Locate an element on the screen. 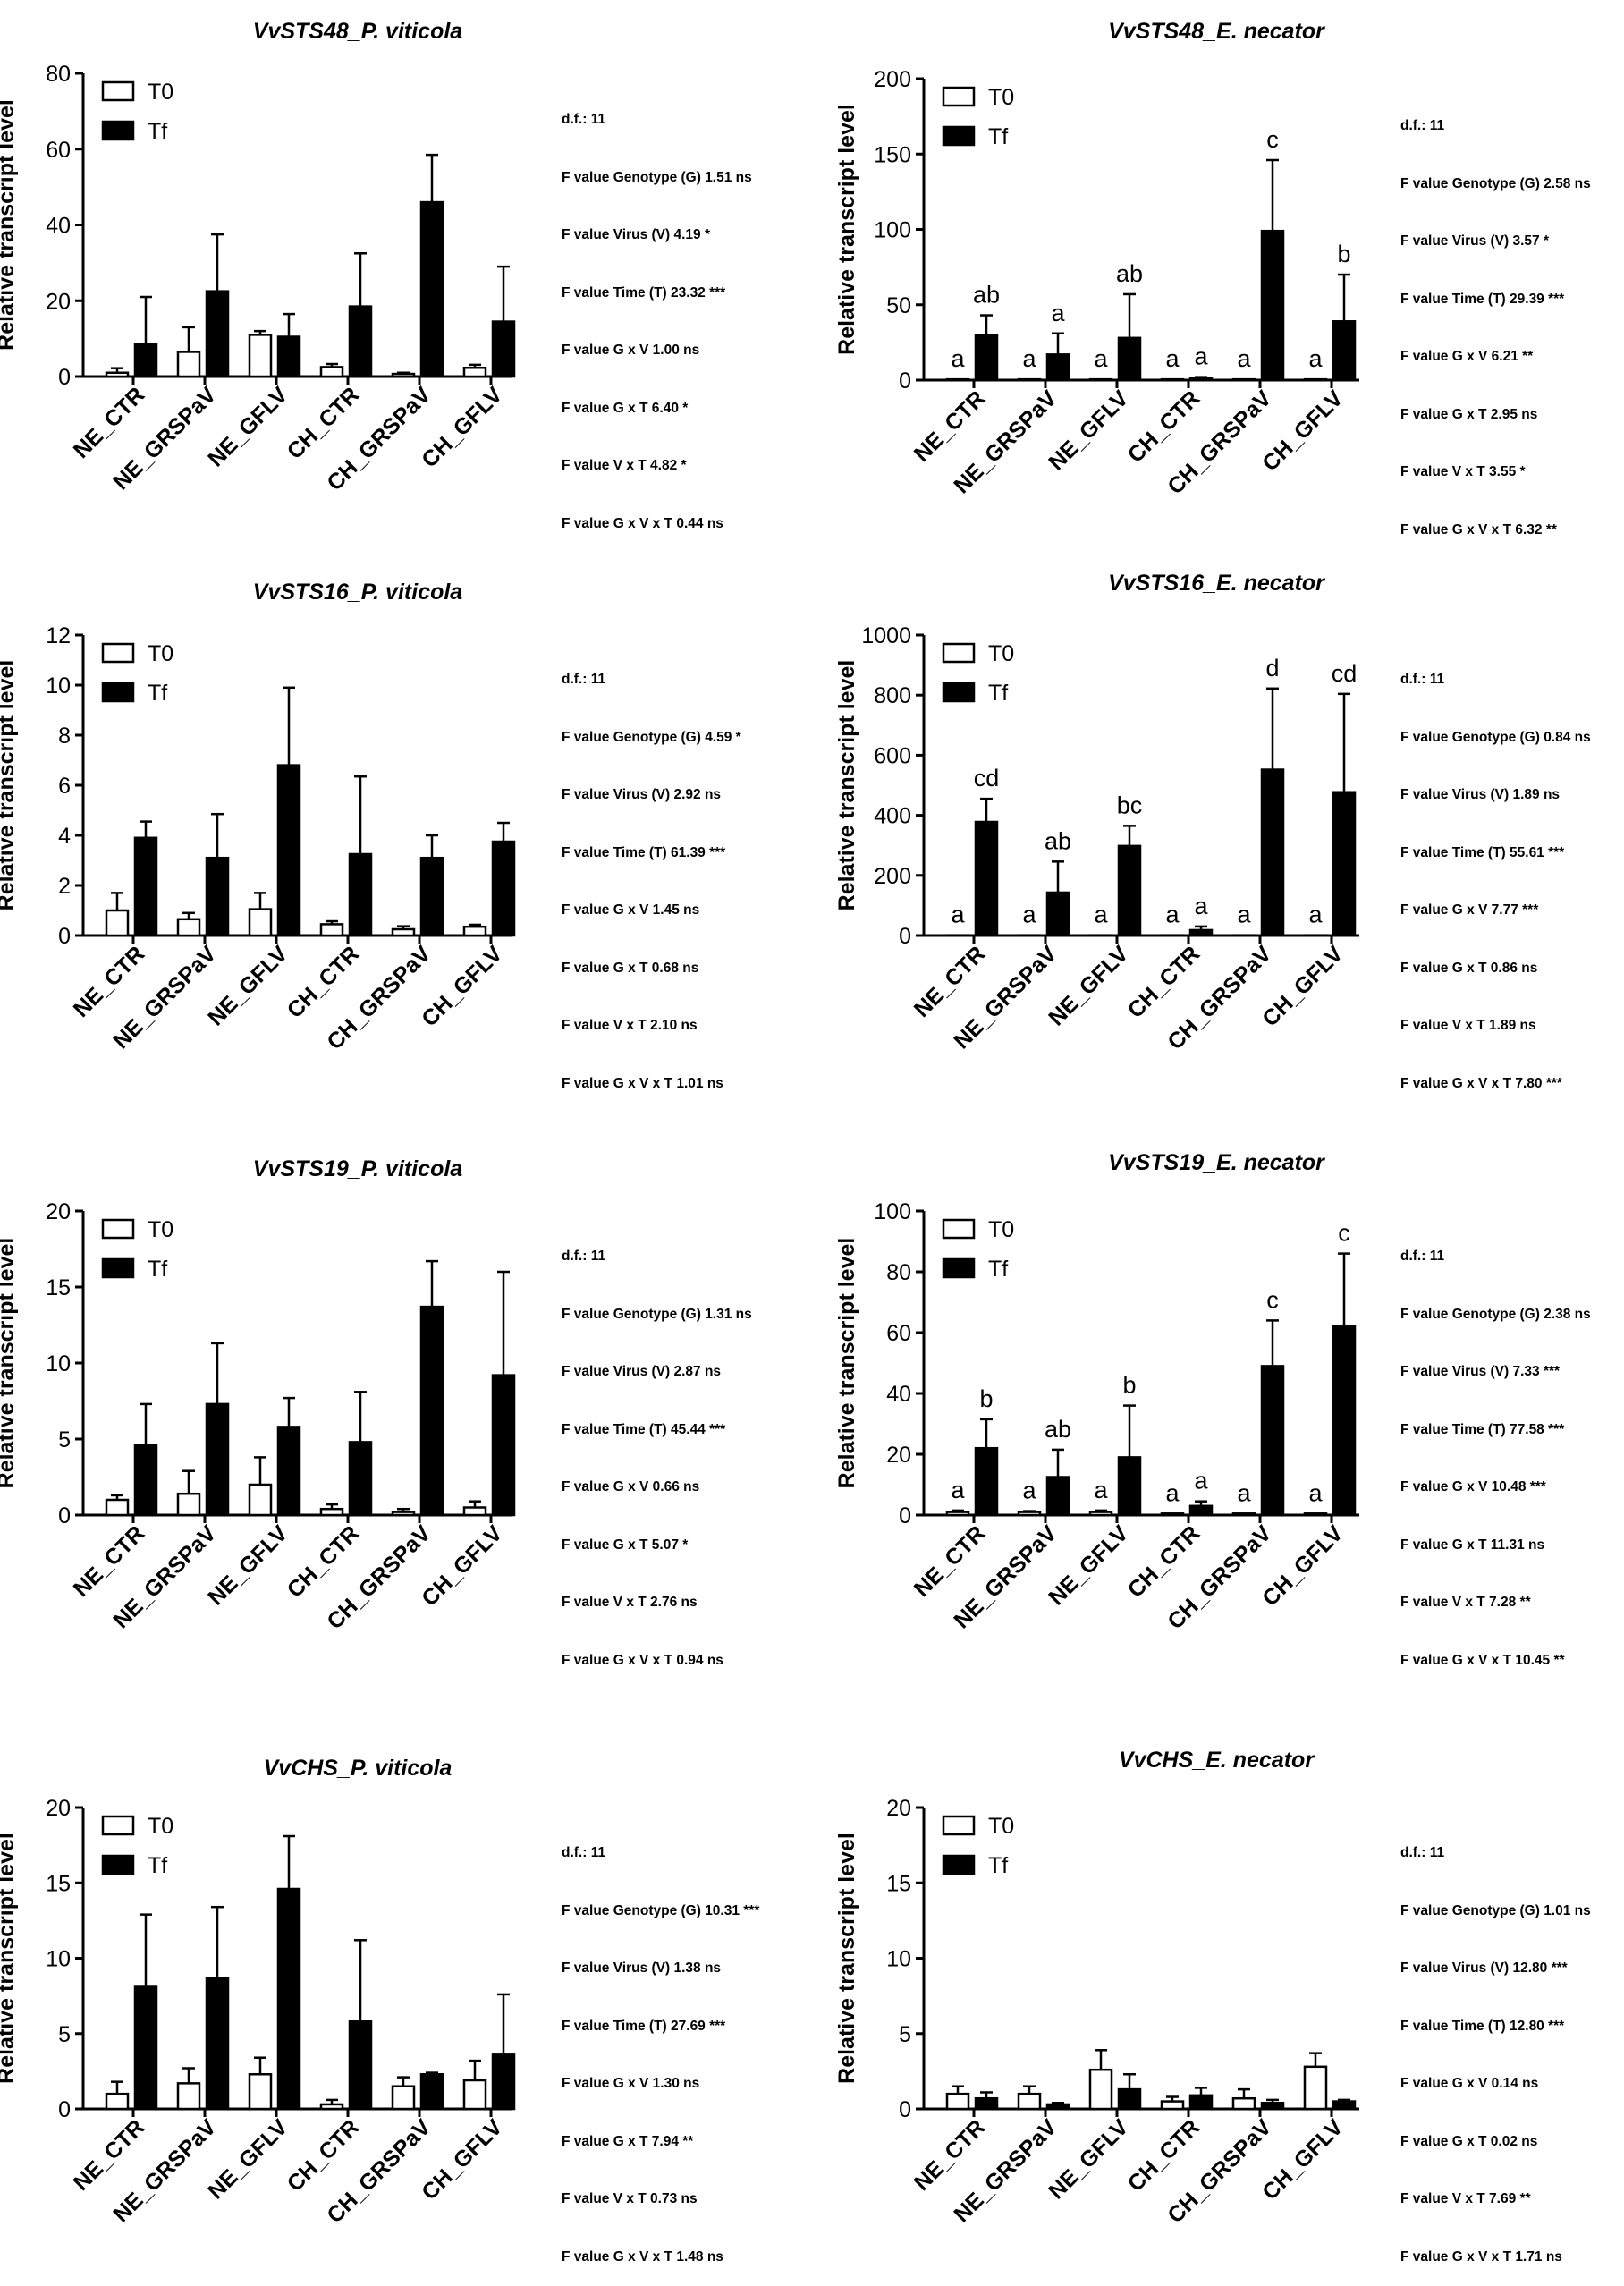 This screenshot has width=1624, height=2286. chart-title-species: P. viticola is located at coordinates (412, 31).